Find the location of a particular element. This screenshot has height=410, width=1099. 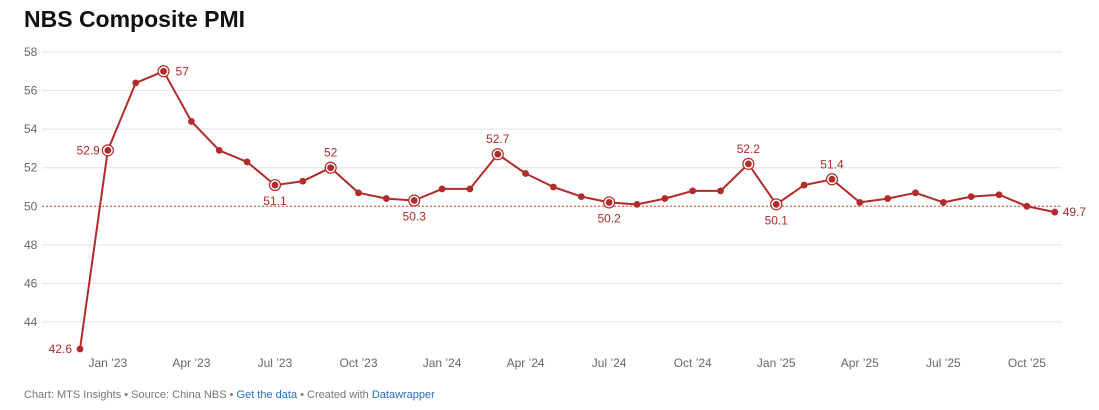

x-tick-label: Jan ’24 is located at coordinates (442, 363).